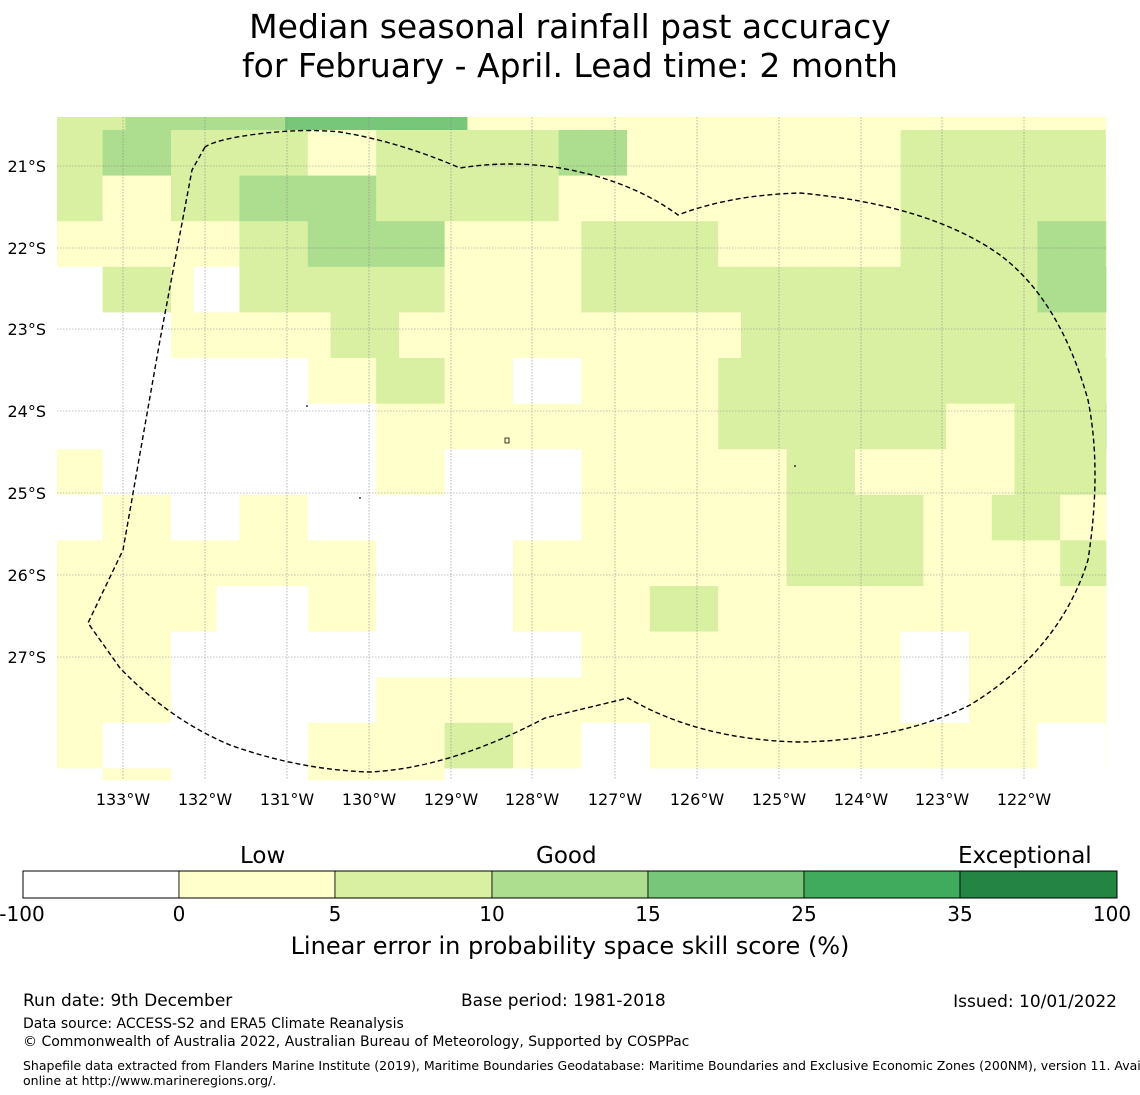  What do you see at coordinates (26, 493) in the screenshot?
I see `latitude-label: 25°S` at bounding box center [26, 493].